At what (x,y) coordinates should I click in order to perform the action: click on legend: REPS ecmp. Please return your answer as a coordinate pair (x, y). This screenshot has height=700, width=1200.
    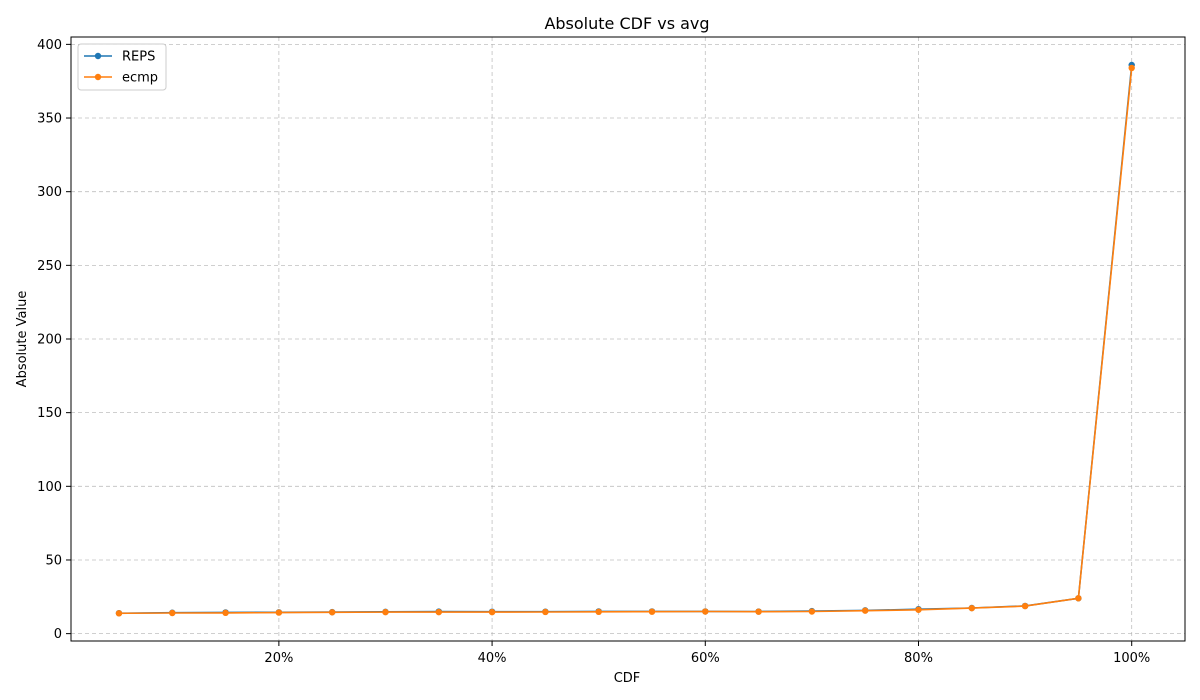
    Looking at the image, I should click on (122, 67).